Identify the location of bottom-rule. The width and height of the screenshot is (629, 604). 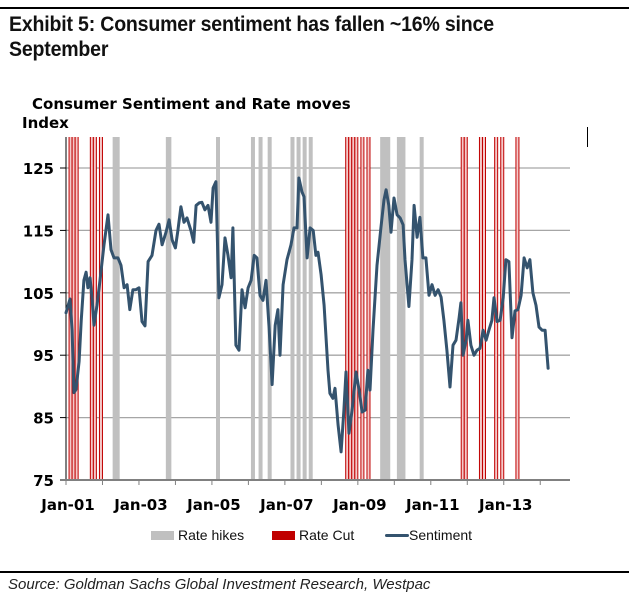
(314, 572).